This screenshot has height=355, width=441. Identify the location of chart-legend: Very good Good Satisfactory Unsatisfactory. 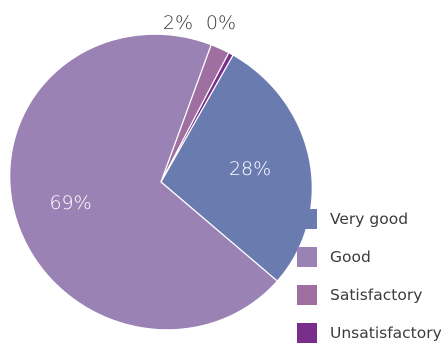
(369, 276).